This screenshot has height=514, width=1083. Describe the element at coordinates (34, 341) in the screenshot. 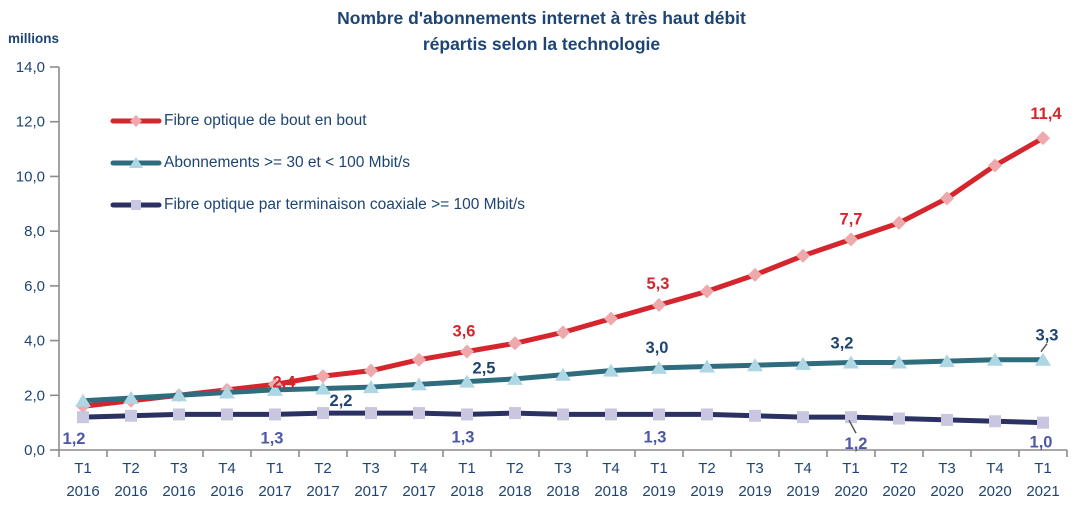

I see `svg-text: 4,0` at that location.